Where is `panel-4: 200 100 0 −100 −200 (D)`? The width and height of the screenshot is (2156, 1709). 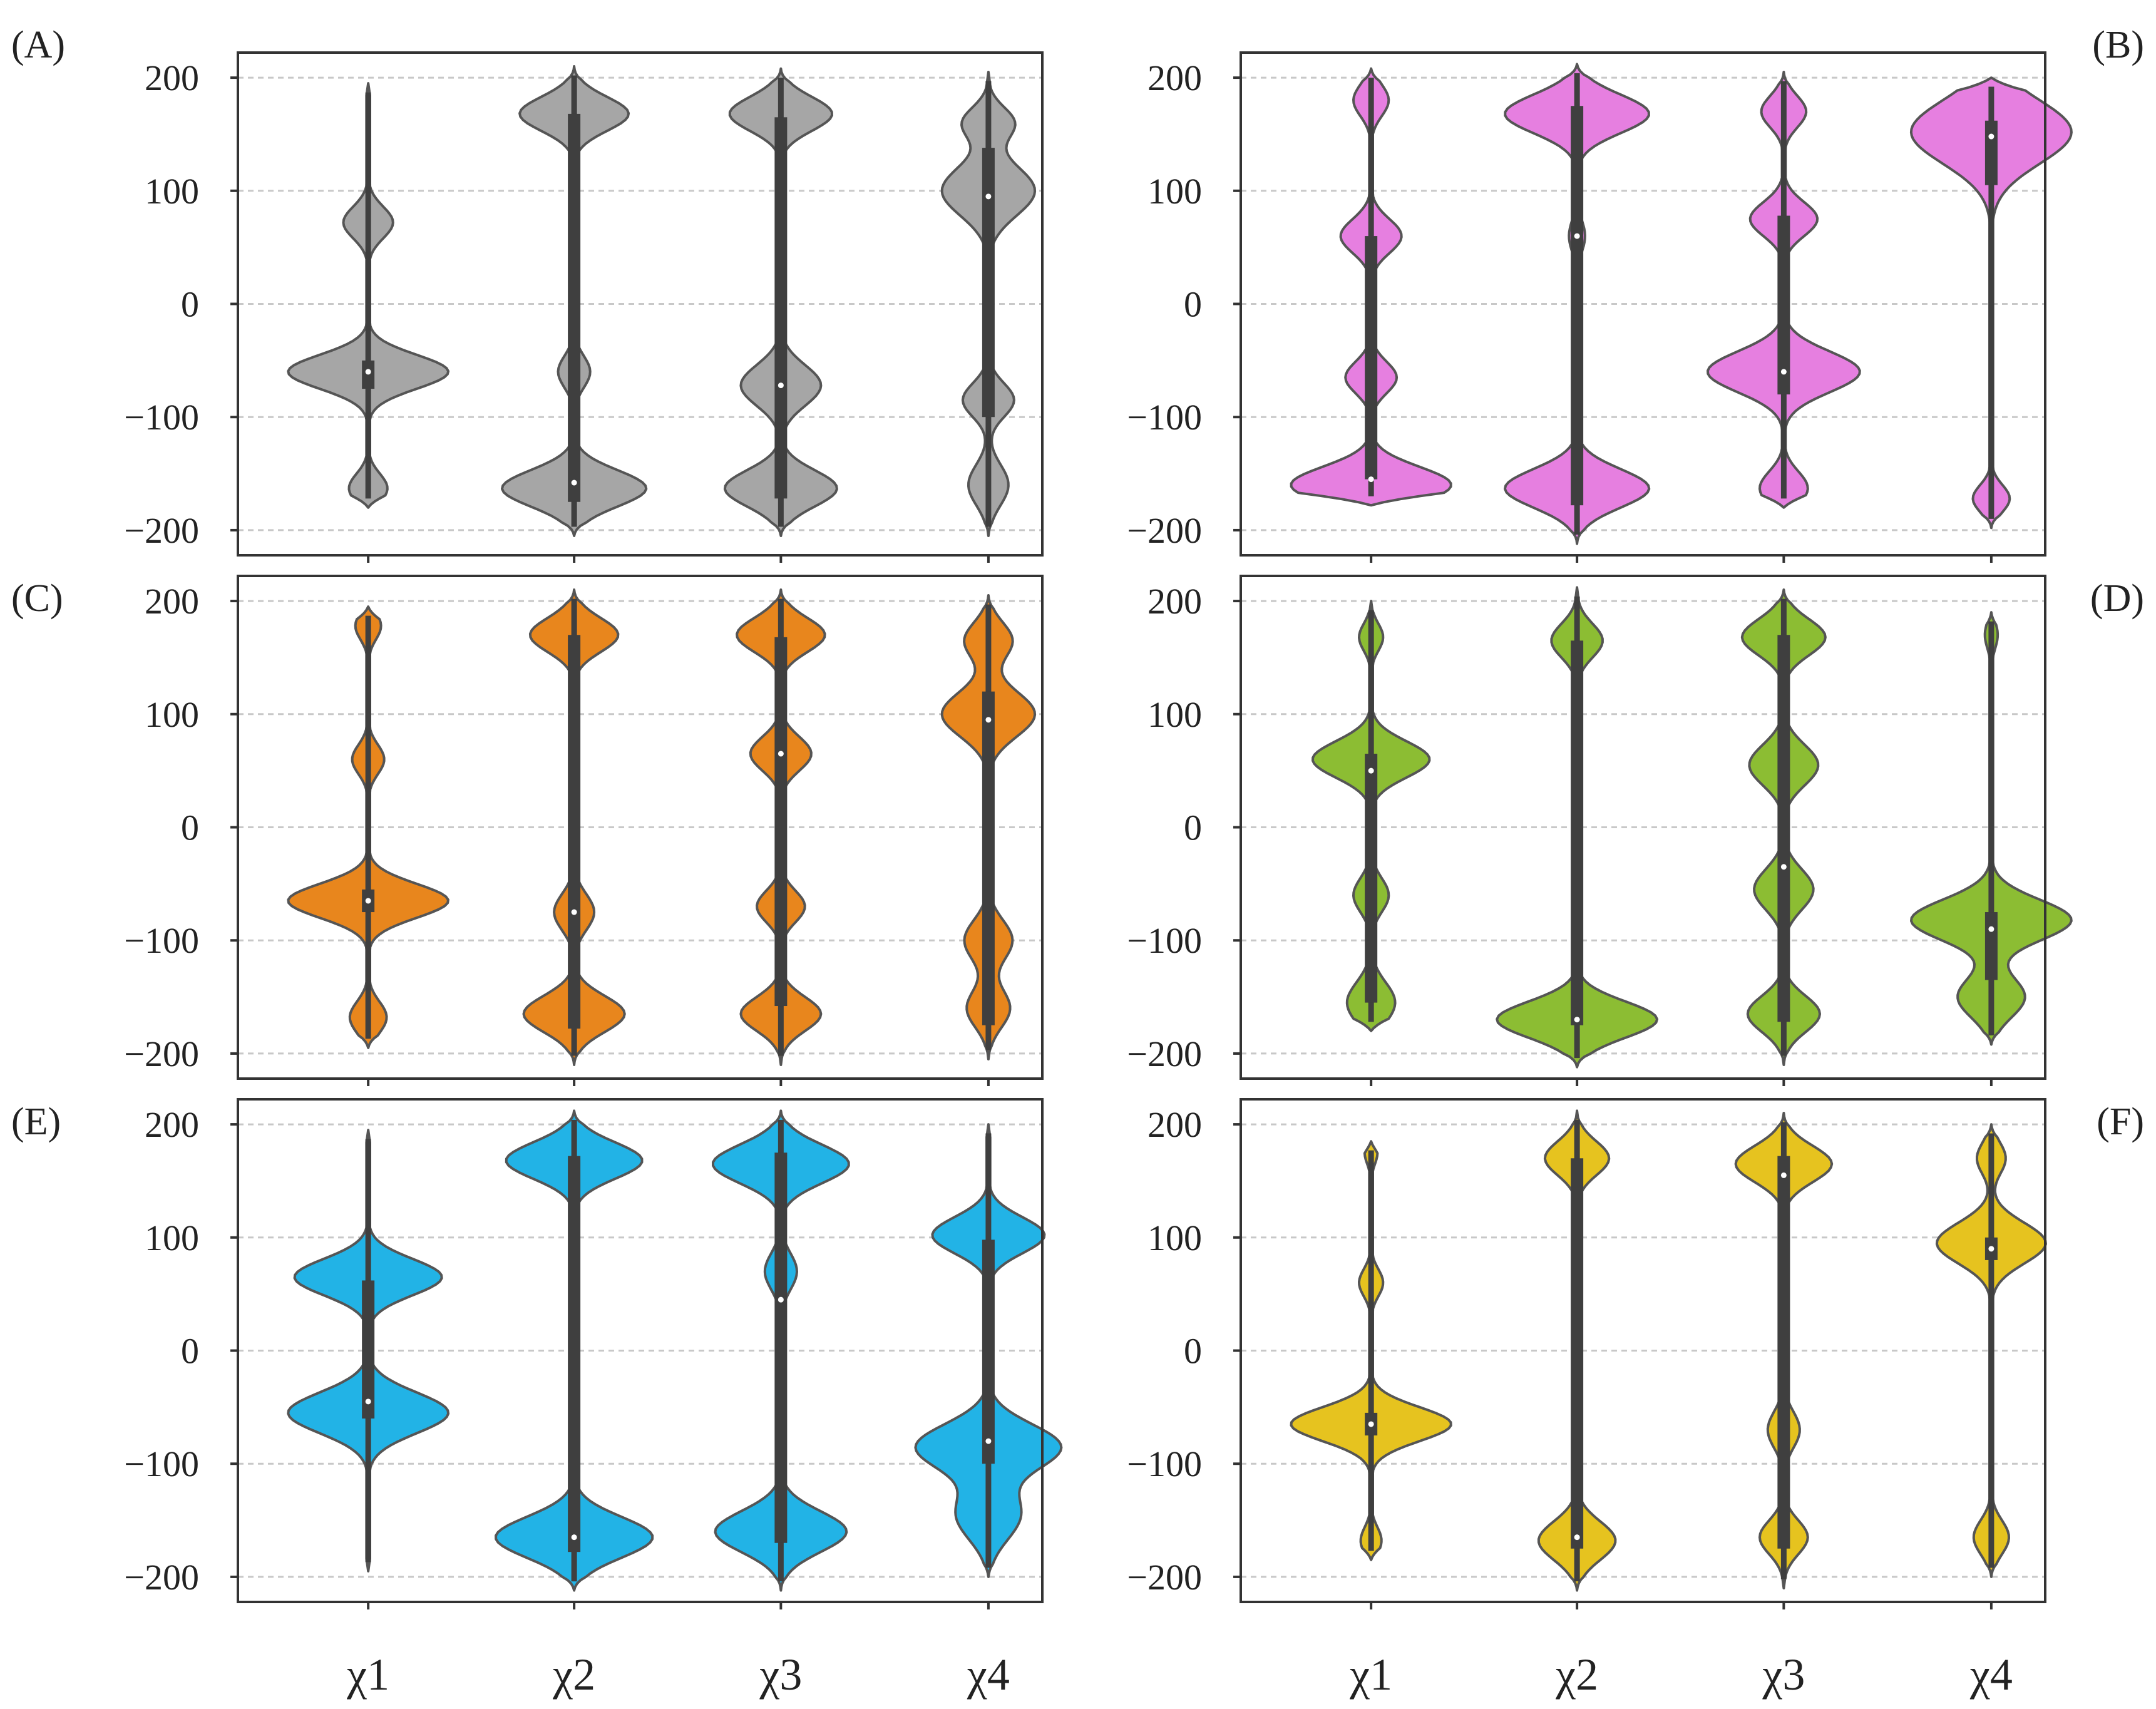 panel-4: 200 100 0 −100 −200 (D) is located at coordinates (1635, 830).